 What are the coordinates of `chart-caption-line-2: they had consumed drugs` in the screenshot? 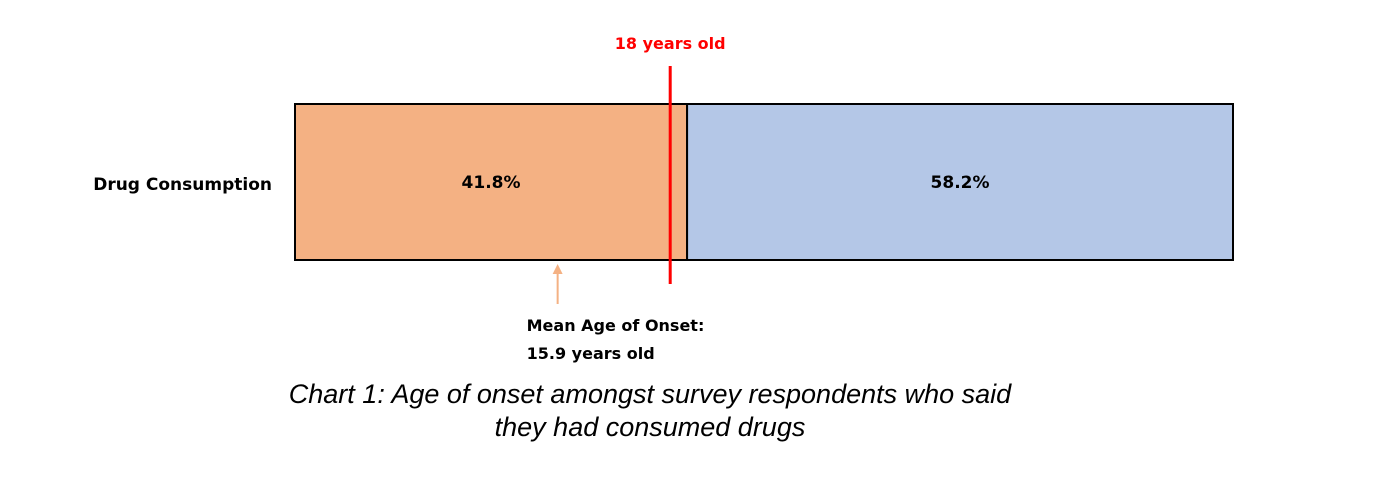 It's located at (650, 427).